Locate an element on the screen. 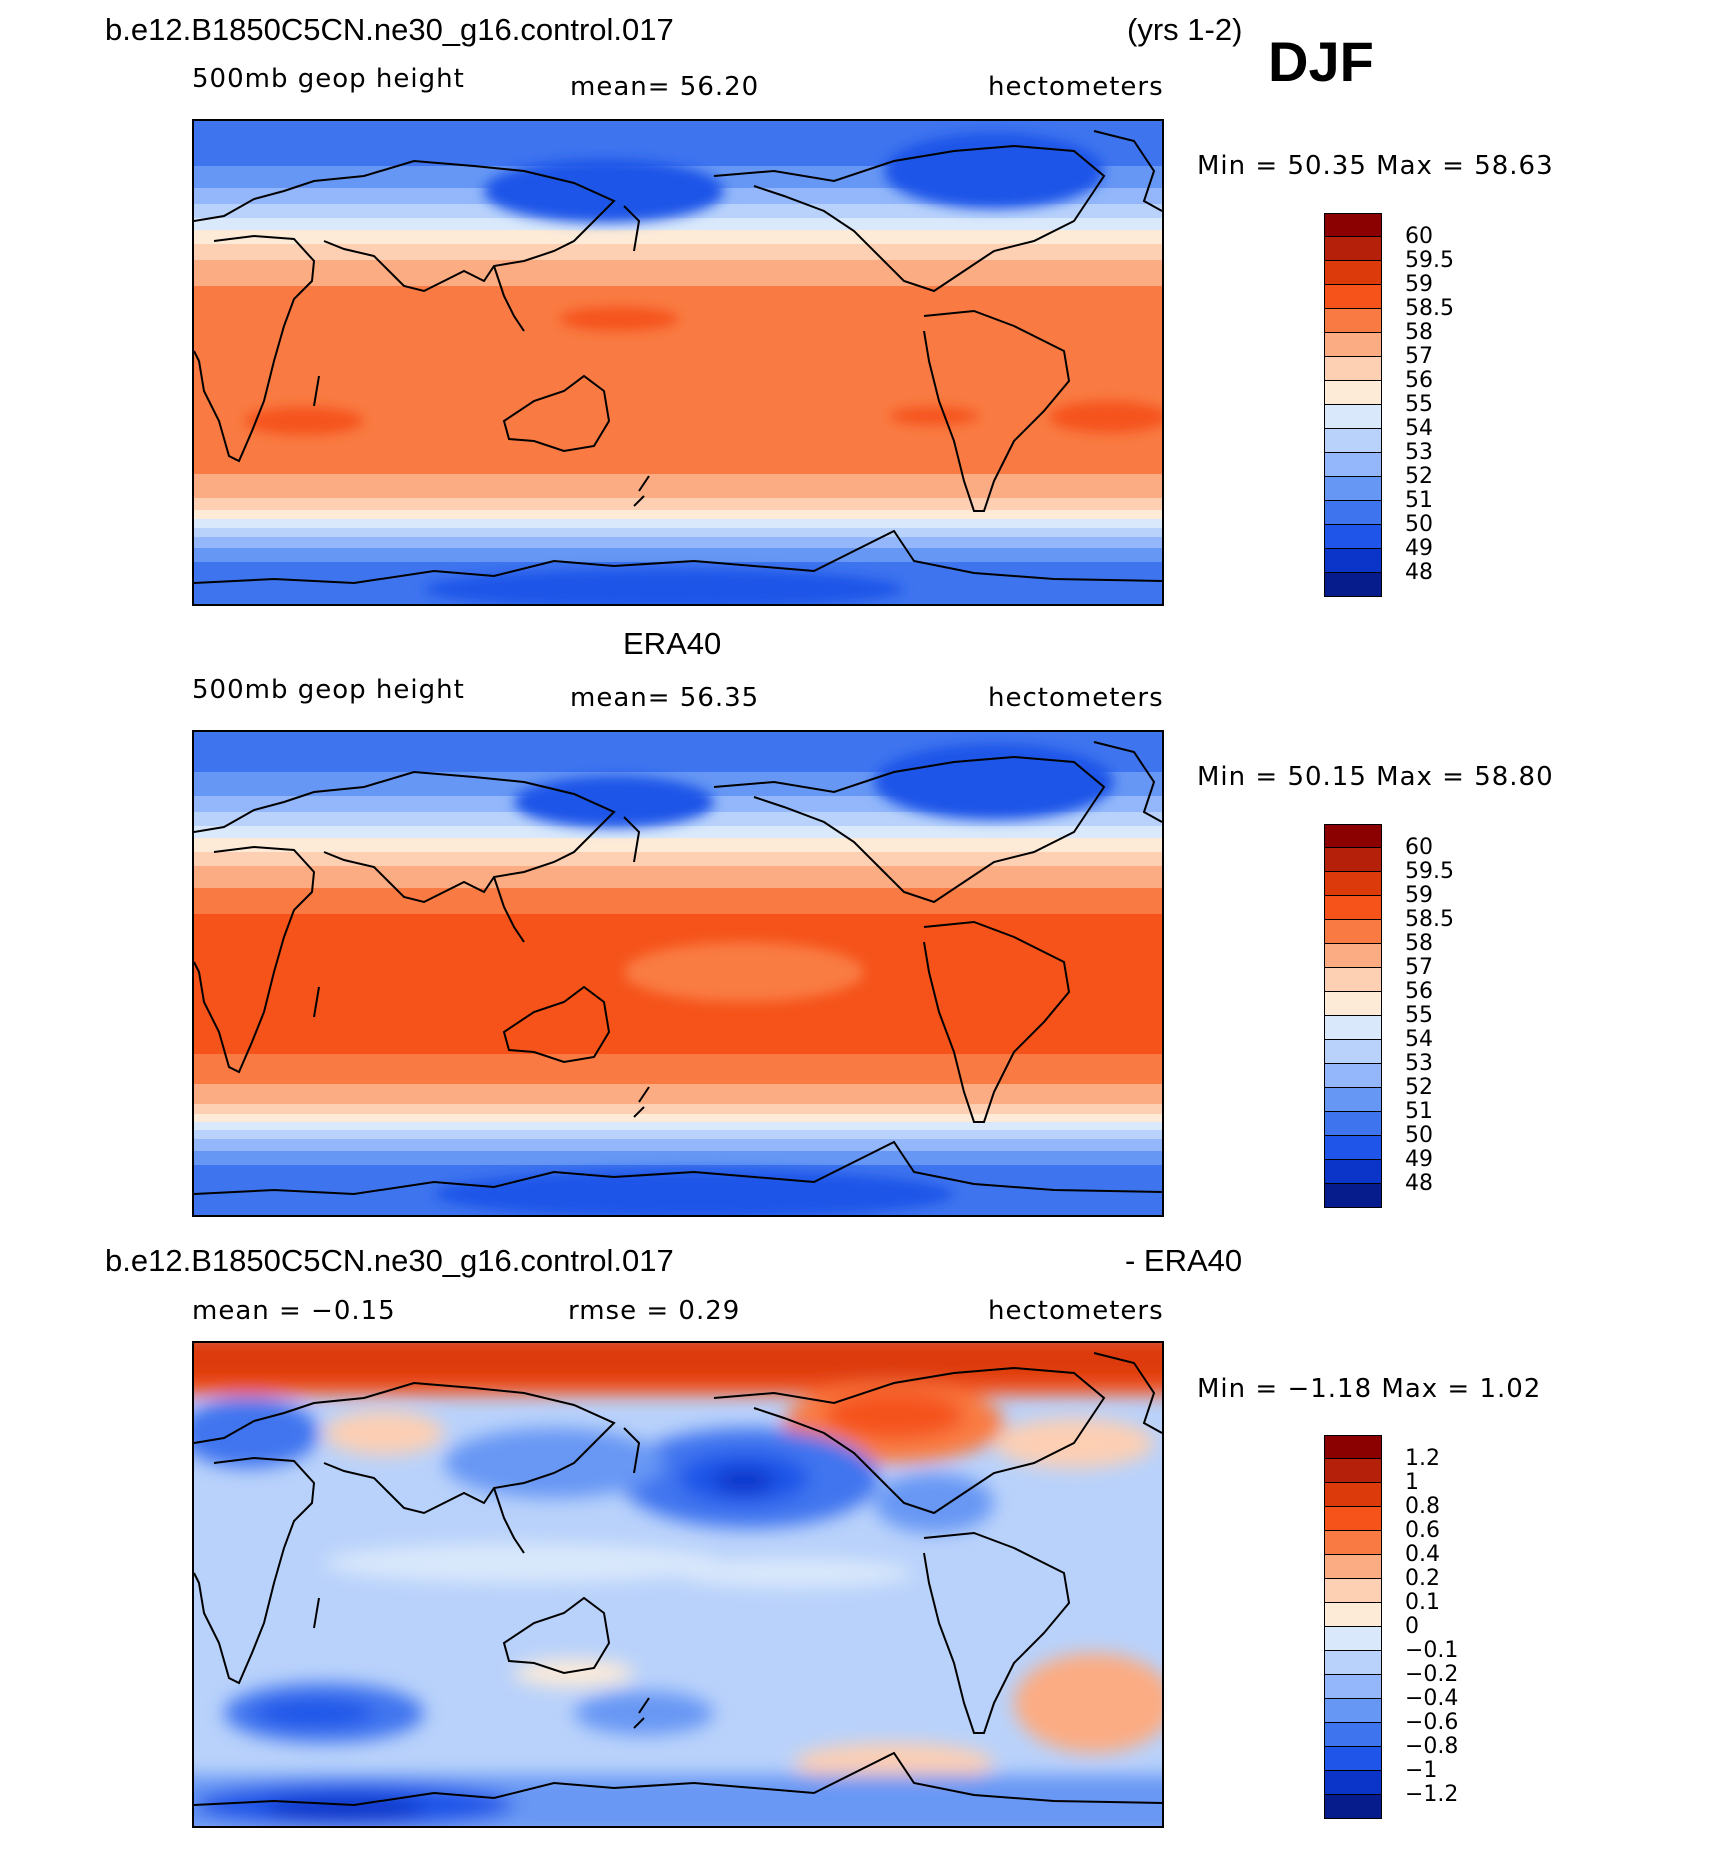 Image resolution: width=1710 pixels, height=1869 pixels. colorbar-tick-label: 55 is located at coordinates (1419, 1015).